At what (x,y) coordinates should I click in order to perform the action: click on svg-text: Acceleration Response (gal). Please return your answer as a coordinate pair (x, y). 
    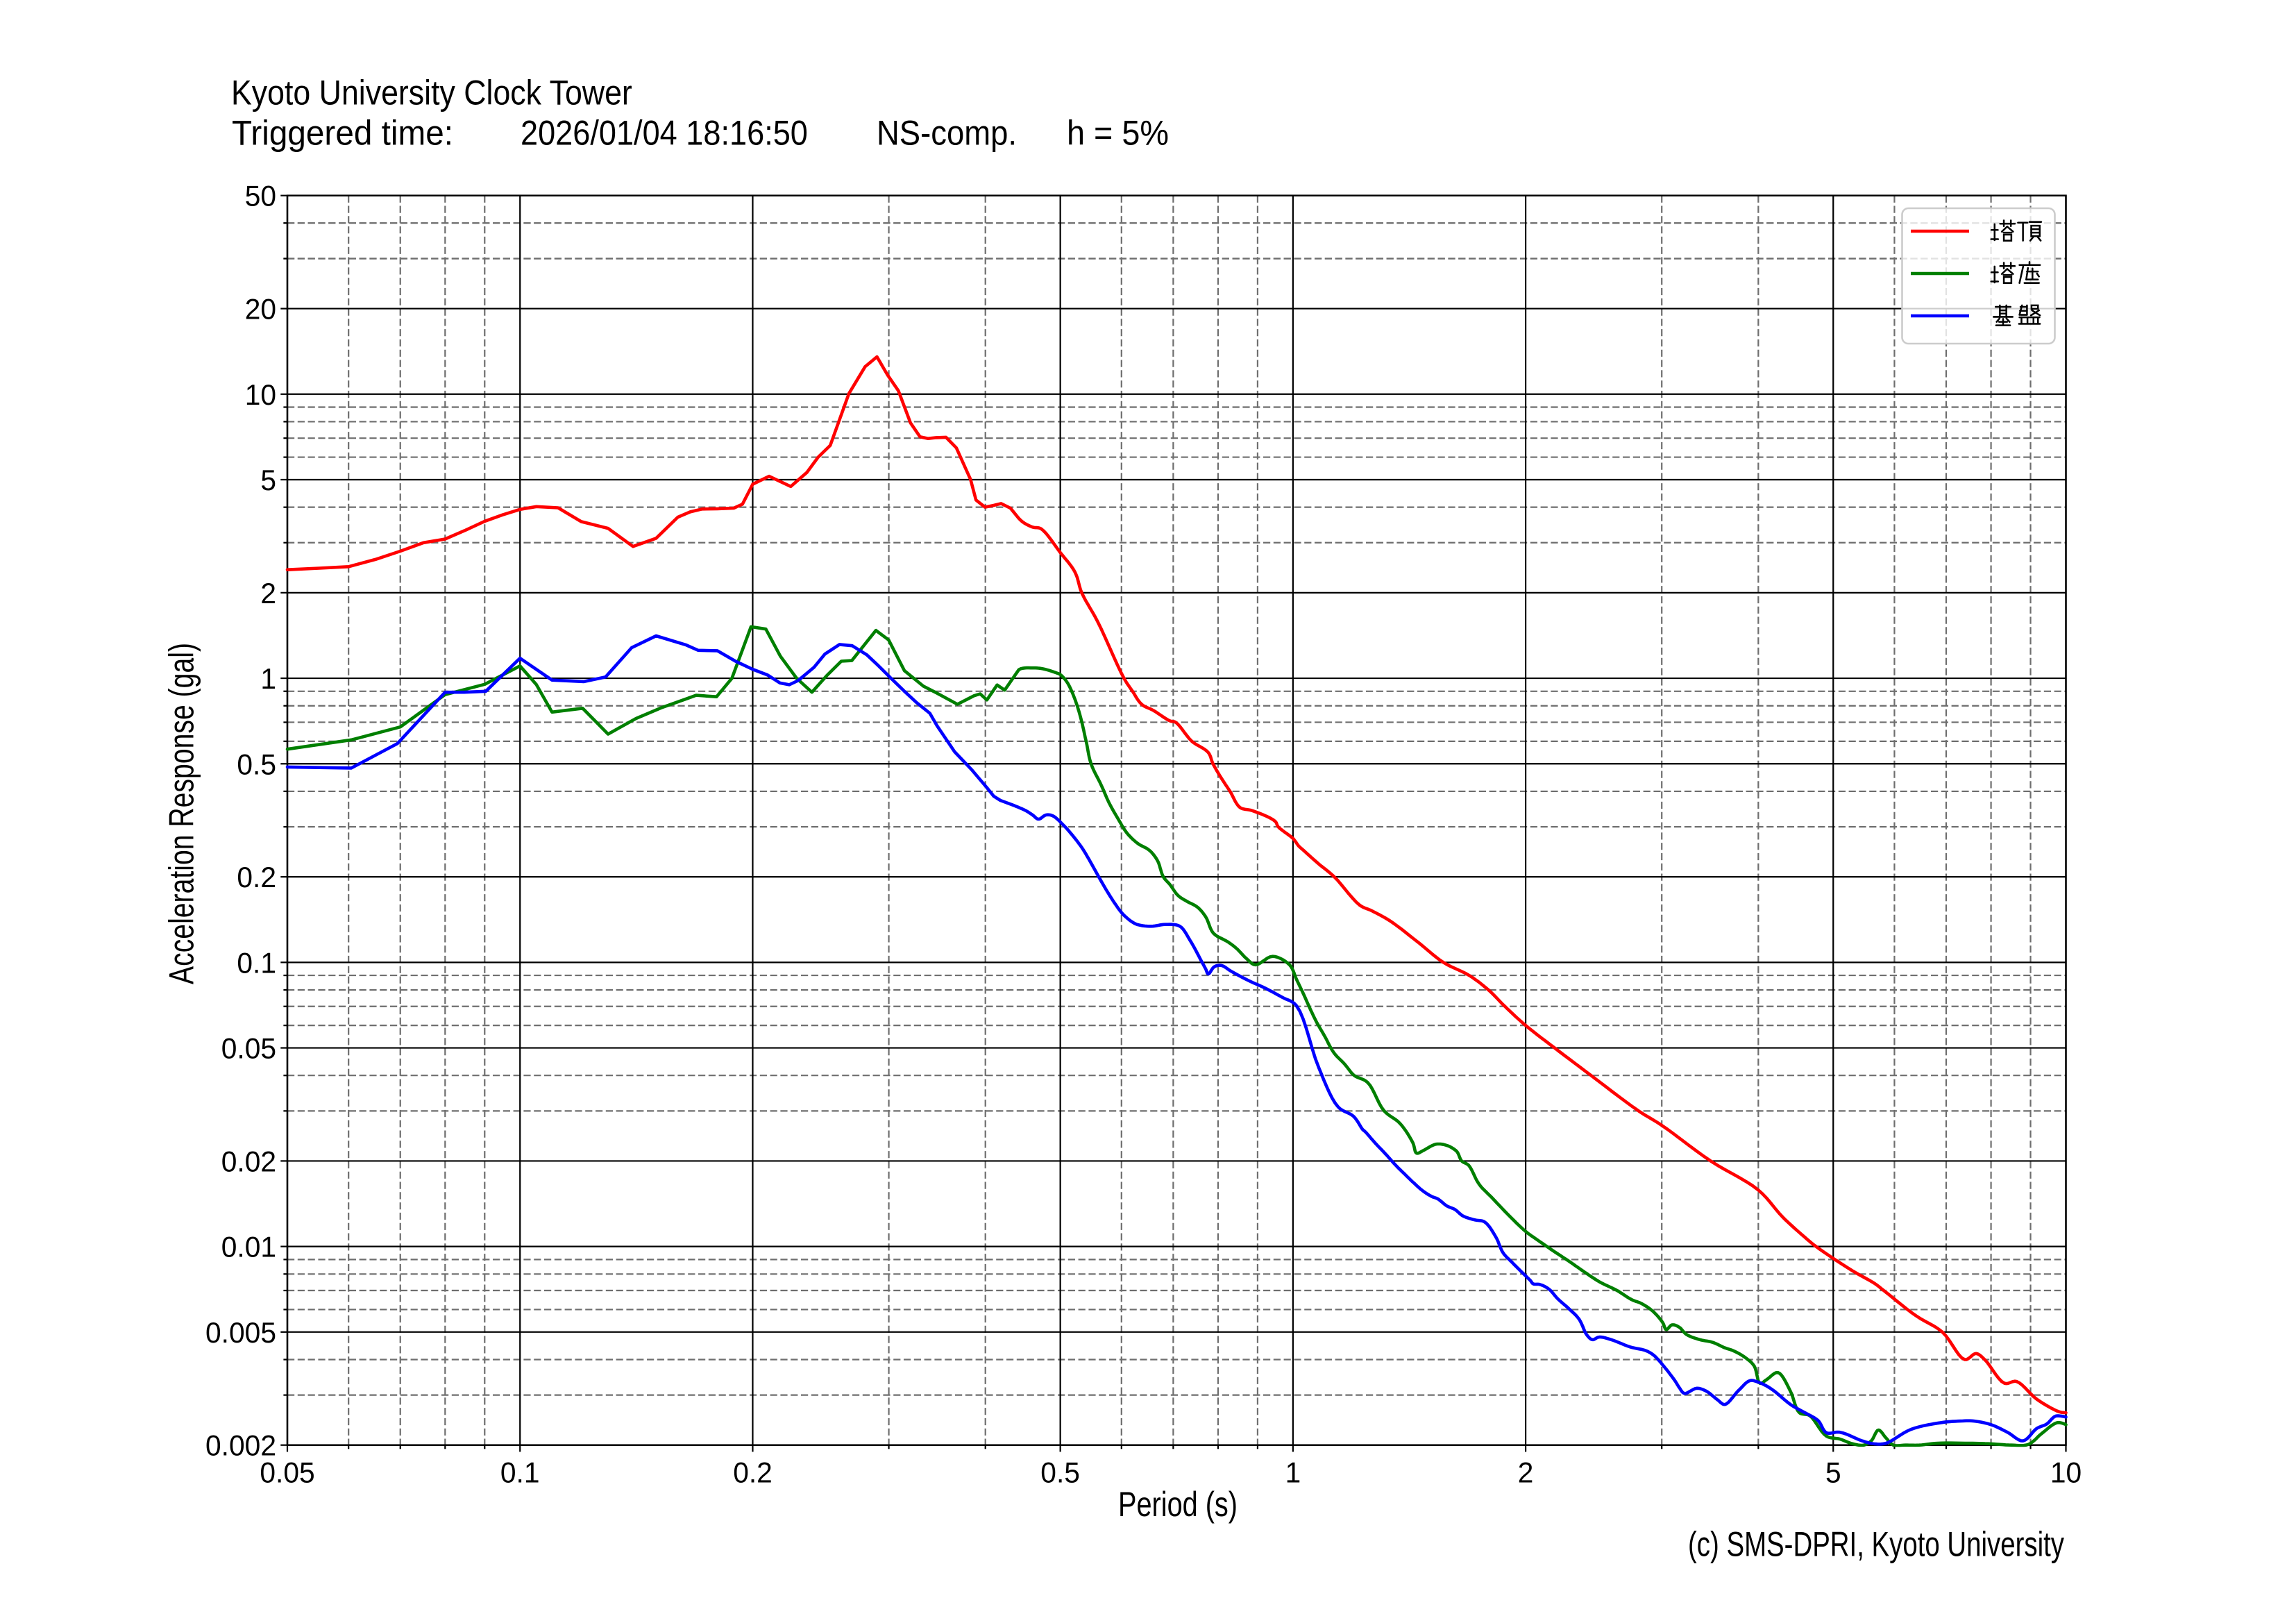
    Looking at the image, I should click on (182, 813).